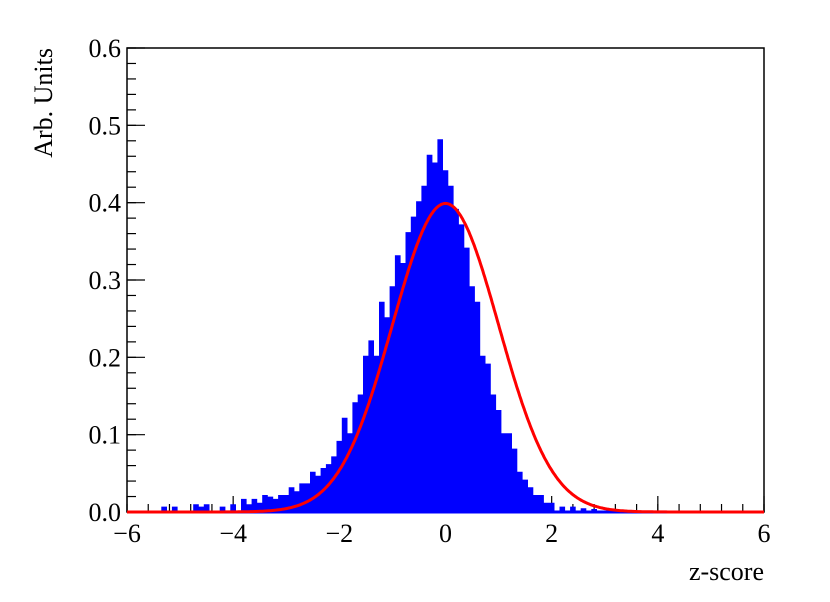 This screenshot has width=830, height=602. What do you see at coordinates (127, 533) in the screenshot?
I see `x-tick-label: −6` at bounding box center [127, 533].